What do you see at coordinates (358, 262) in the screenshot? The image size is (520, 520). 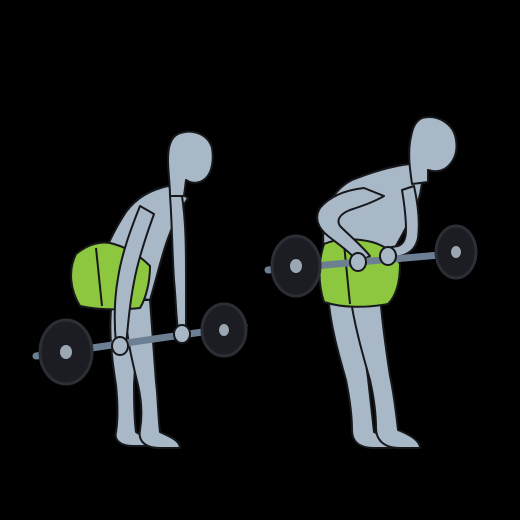 I see `figure2-back-hand` at bounding box center [358, 262].